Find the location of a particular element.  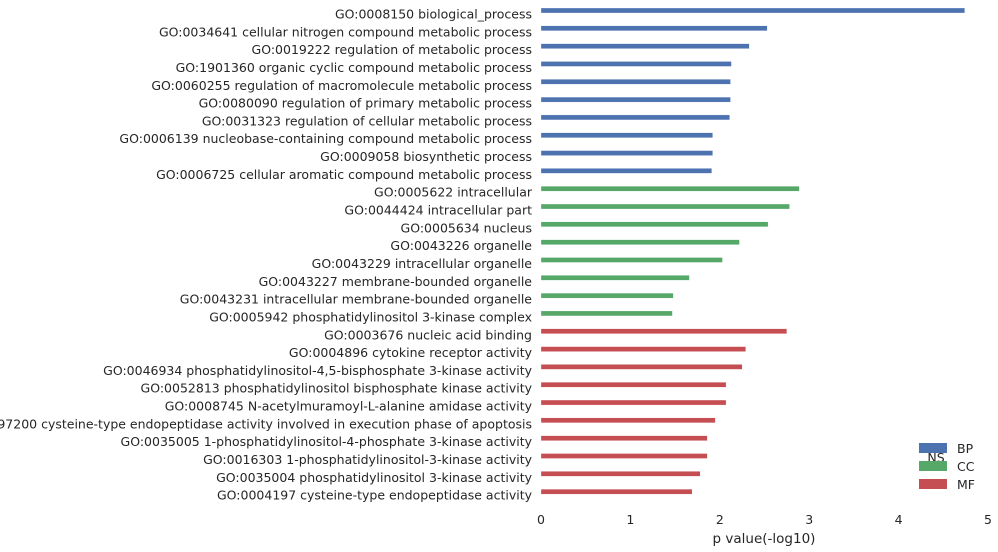

x-axis-label: p value(-log10) is located at coordinates (764, 539).